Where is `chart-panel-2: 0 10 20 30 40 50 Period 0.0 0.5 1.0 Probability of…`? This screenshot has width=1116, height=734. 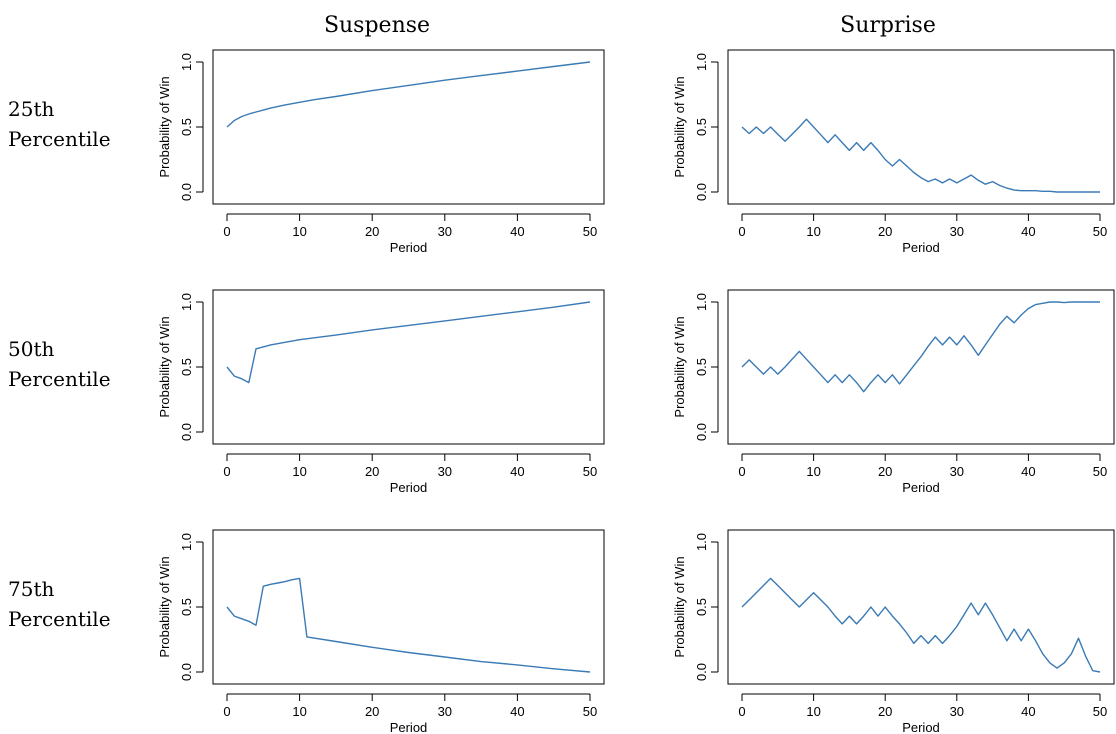
chart-panel-2: 0 10 20 30 40 50 Period 0.0 0.5 1.0 Probability of… is located at coordinates (893, 152).